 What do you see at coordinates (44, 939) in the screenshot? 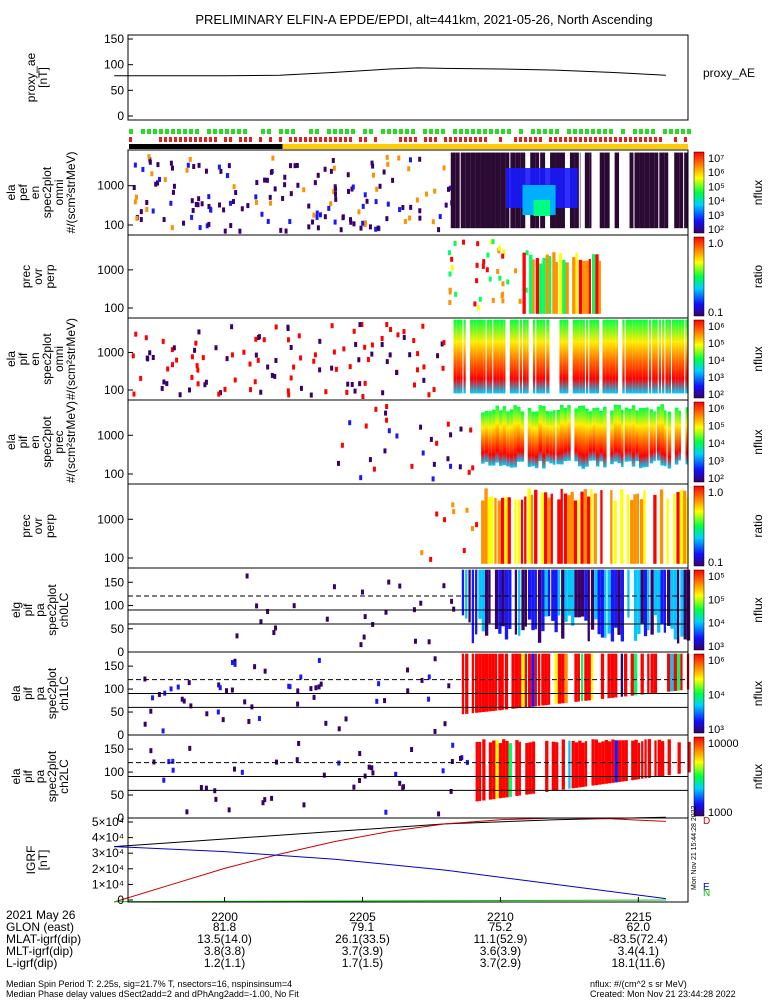
I see `orbit-row-label: MLAT-igrf(dip)` at bounding box center [44, 939].